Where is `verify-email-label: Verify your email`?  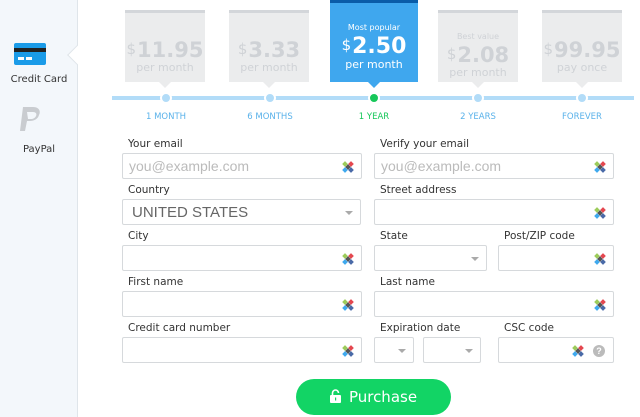
verify-email-label: Verify your email is located at coordinates (425, 144).